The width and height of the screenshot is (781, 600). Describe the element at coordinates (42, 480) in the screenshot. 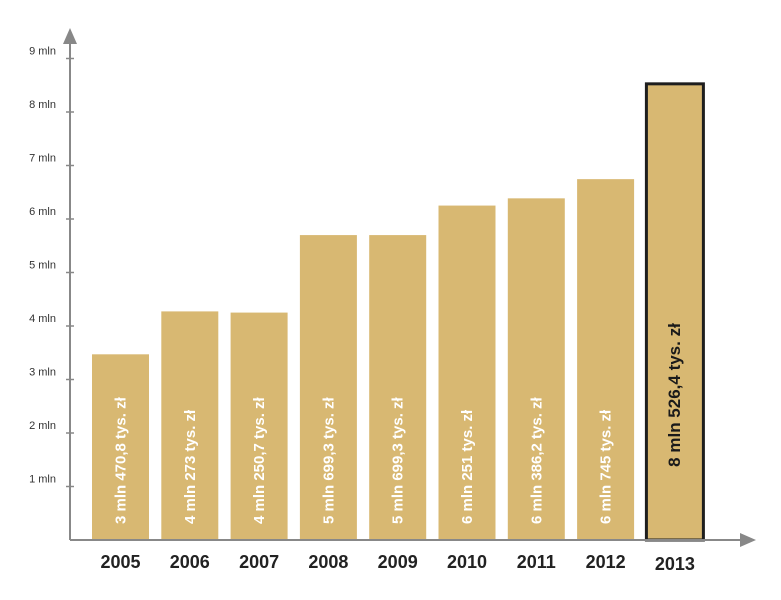

I see `y-tick-label: 1 mln` at that location.